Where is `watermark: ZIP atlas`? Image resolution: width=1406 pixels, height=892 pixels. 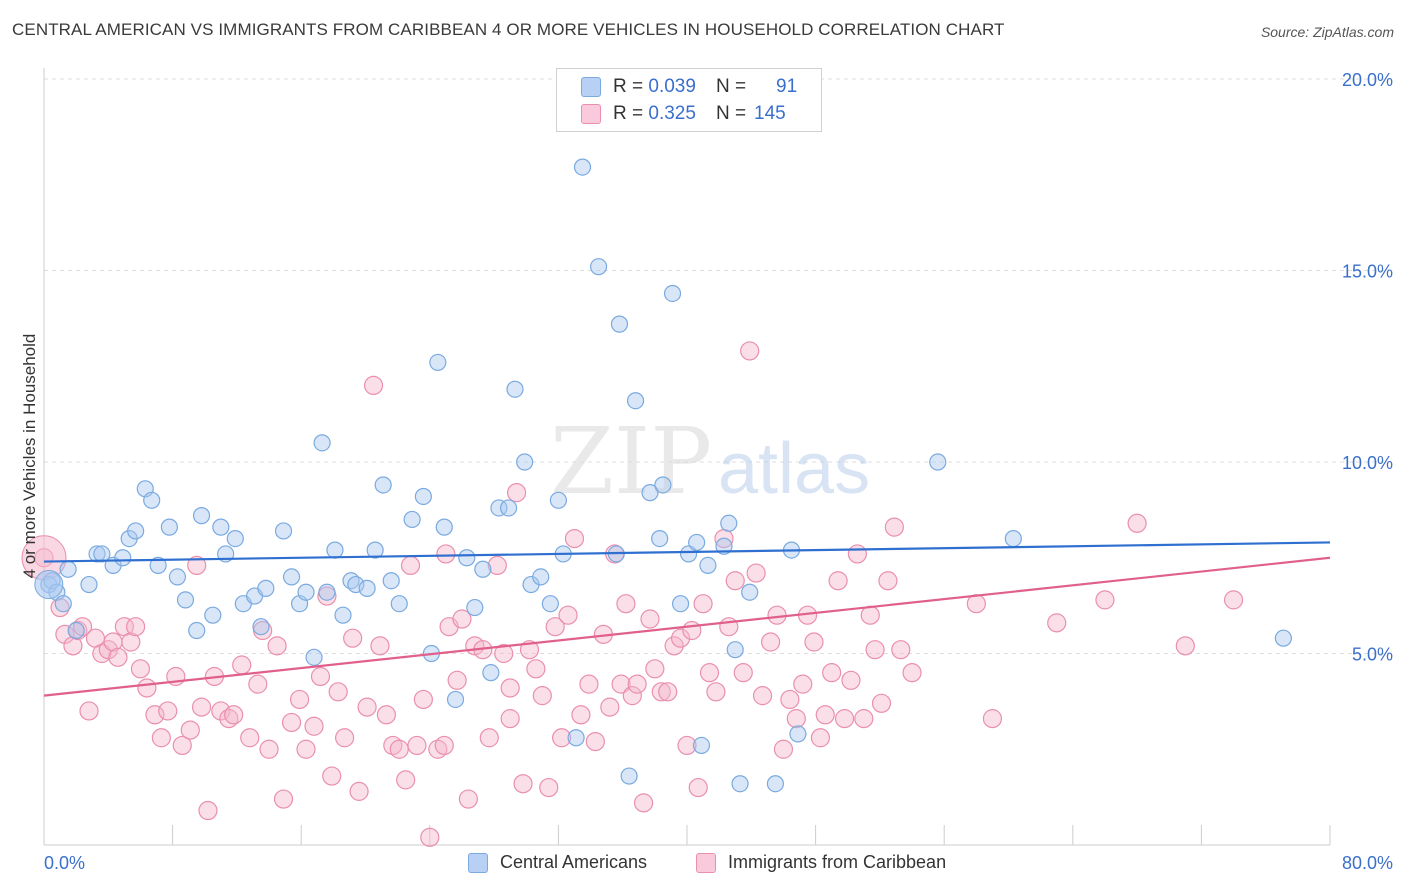
watermark: ZIP atlas is located at coordinates (710, 461).